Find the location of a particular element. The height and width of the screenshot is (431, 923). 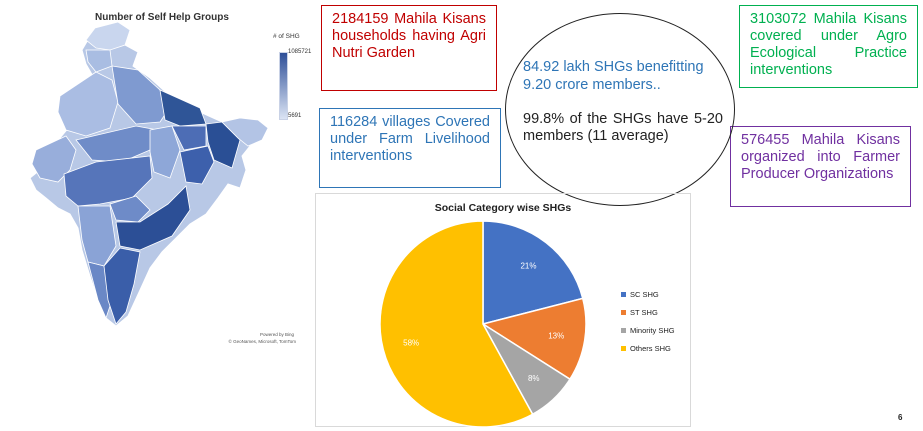

map-legend-min: 5691 is located at coordinates (295, 116).